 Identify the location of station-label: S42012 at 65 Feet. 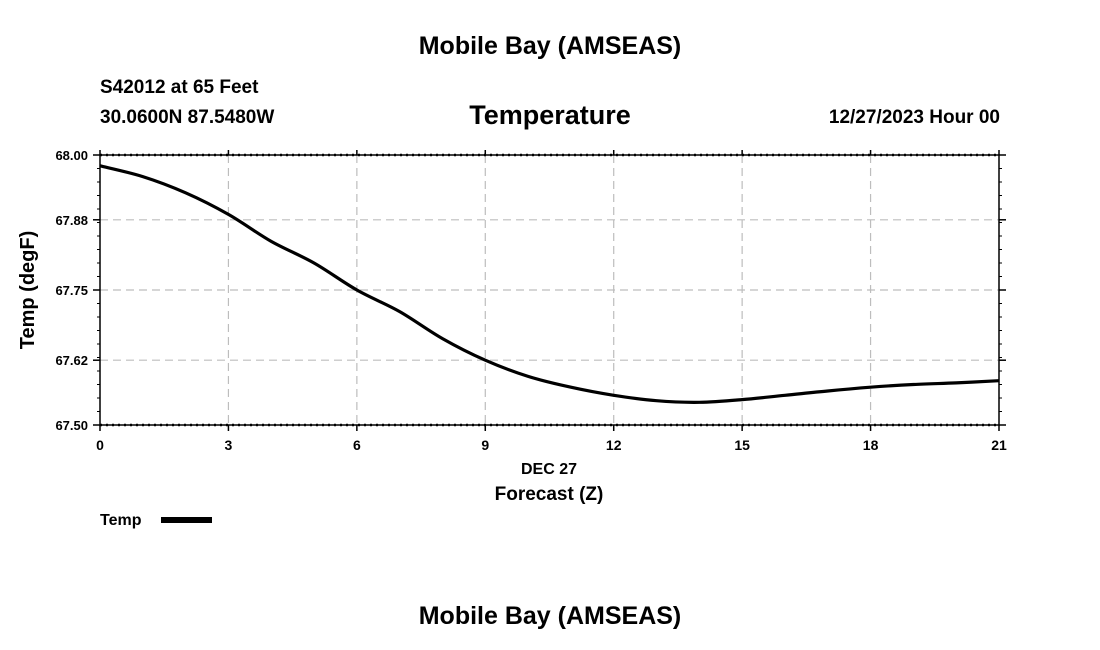
(179, 87).